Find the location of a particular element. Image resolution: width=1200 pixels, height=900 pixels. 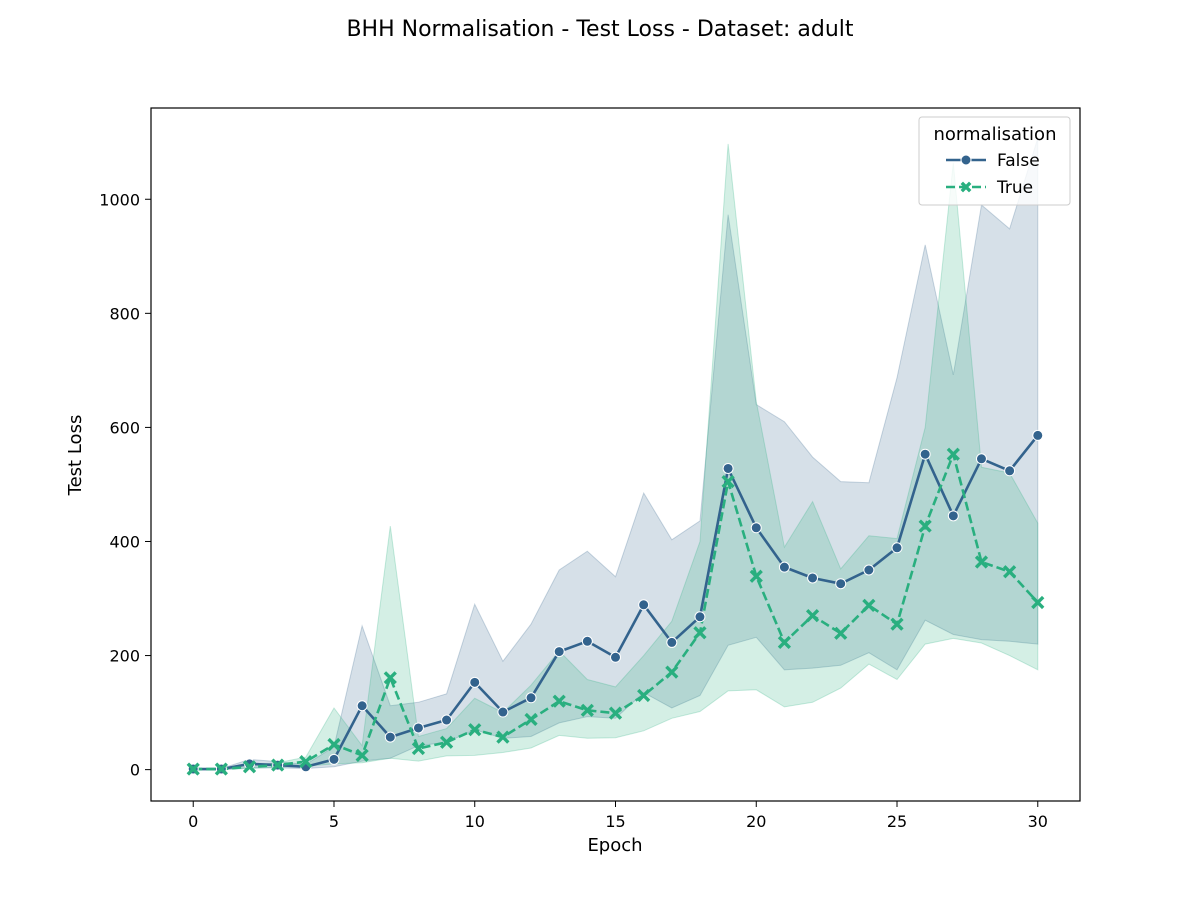

x-tick-label: 15 is located at coordinates (615, 821).